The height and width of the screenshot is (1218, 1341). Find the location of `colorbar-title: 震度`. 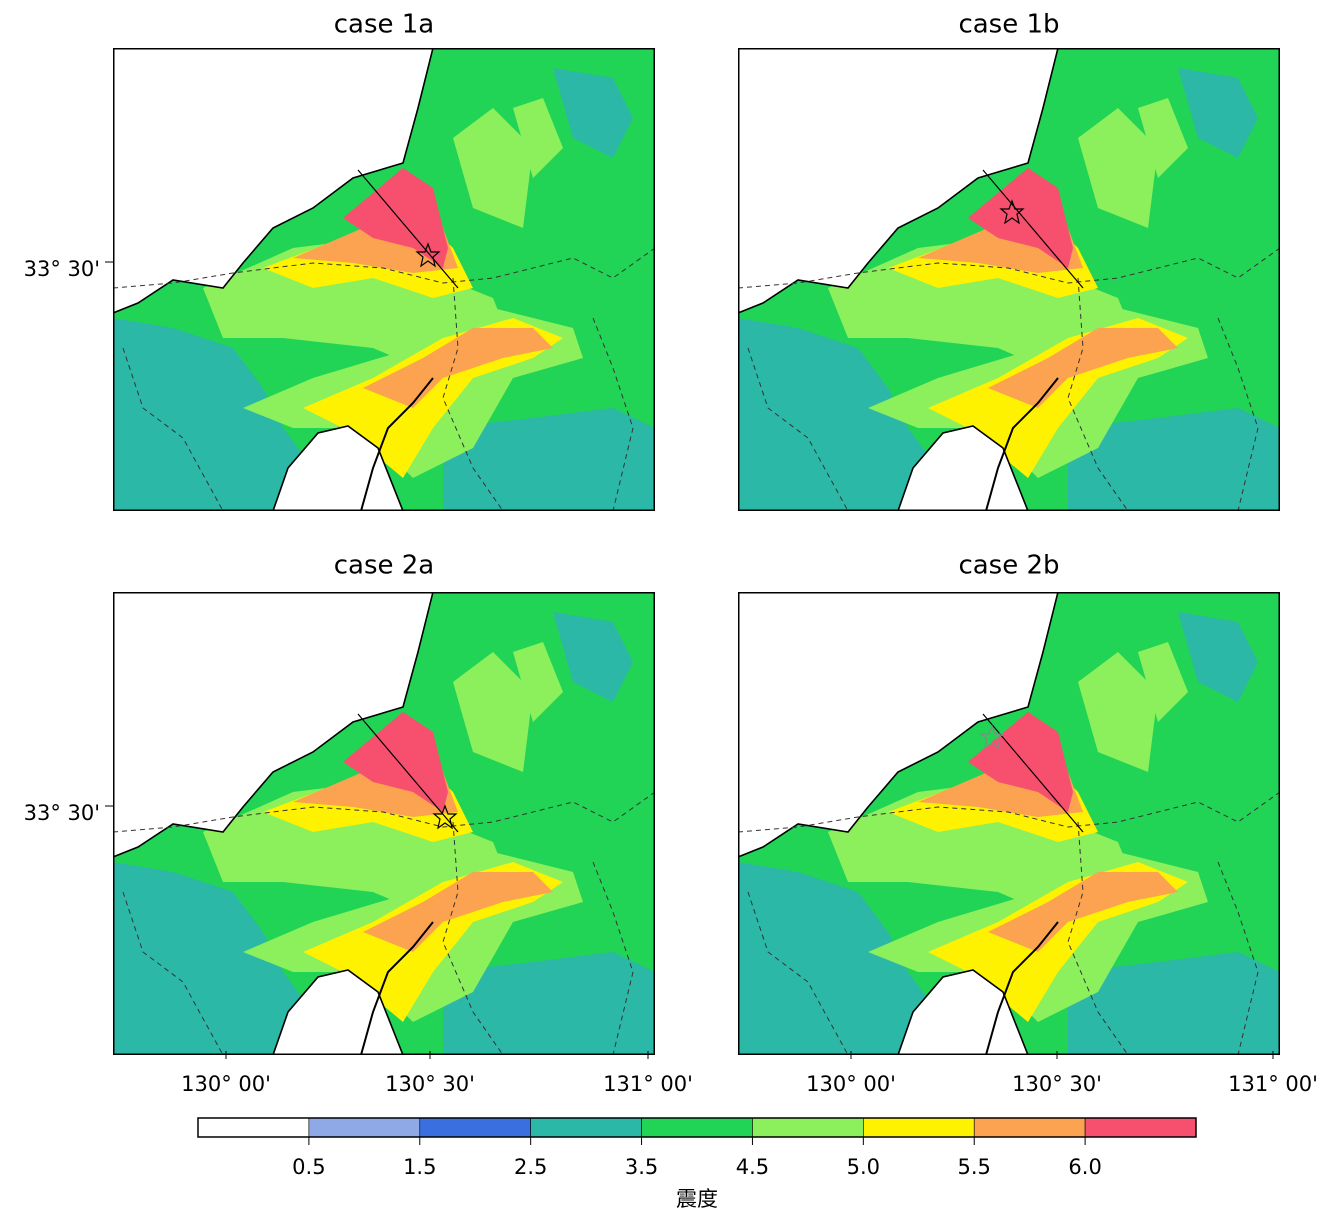

colorbar-title: 震度 is located at coordinates (697, 1199).